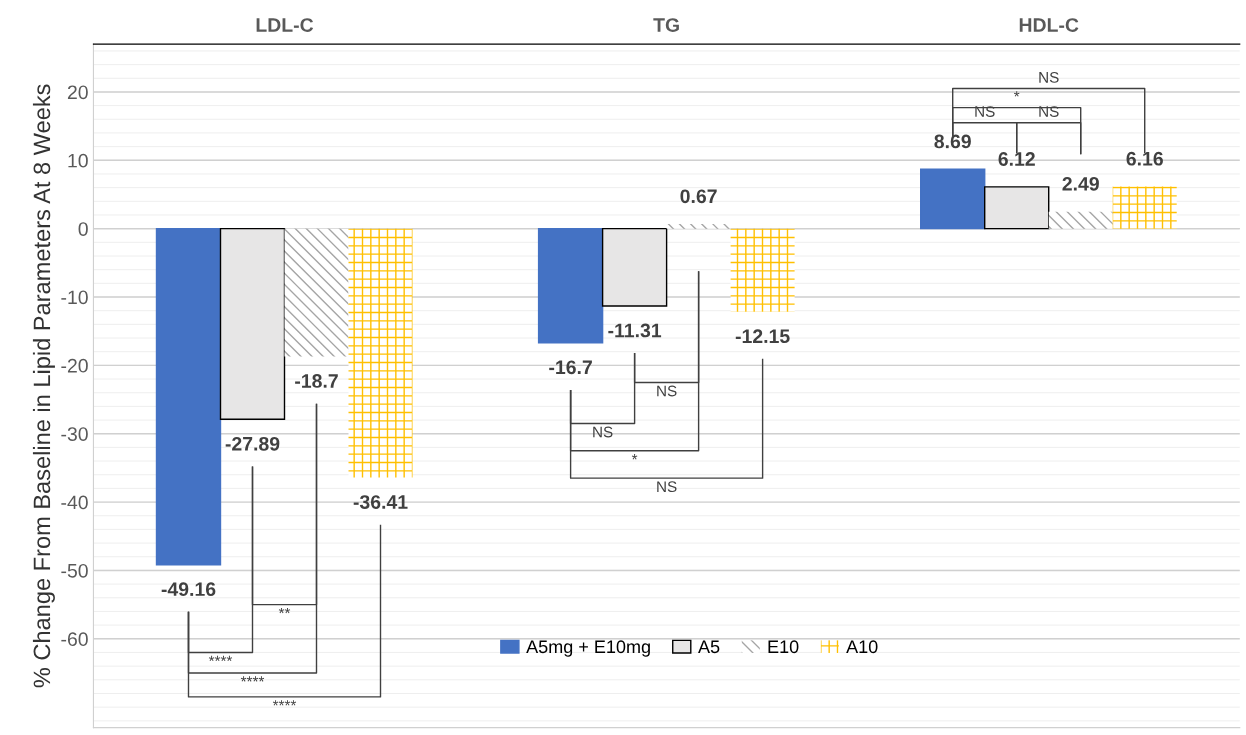 The width and height of the screenshot is (1246, 735). I want to click on data-label: 0.67, so click(698, 196).